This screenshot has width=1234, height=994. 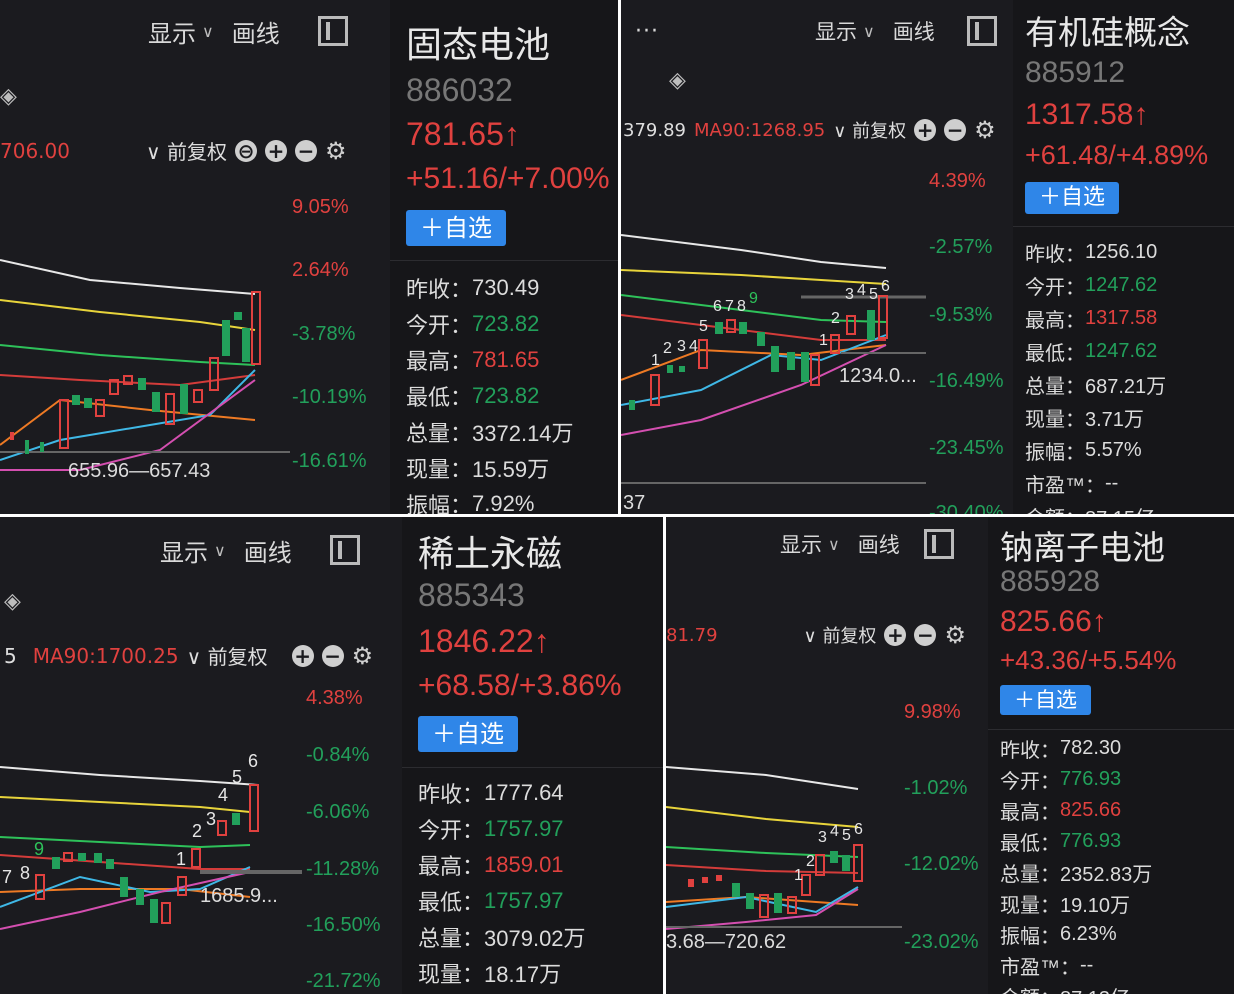 I want to click on stat-row: 振幅： 5.57%, so click(x=1095, y=450).